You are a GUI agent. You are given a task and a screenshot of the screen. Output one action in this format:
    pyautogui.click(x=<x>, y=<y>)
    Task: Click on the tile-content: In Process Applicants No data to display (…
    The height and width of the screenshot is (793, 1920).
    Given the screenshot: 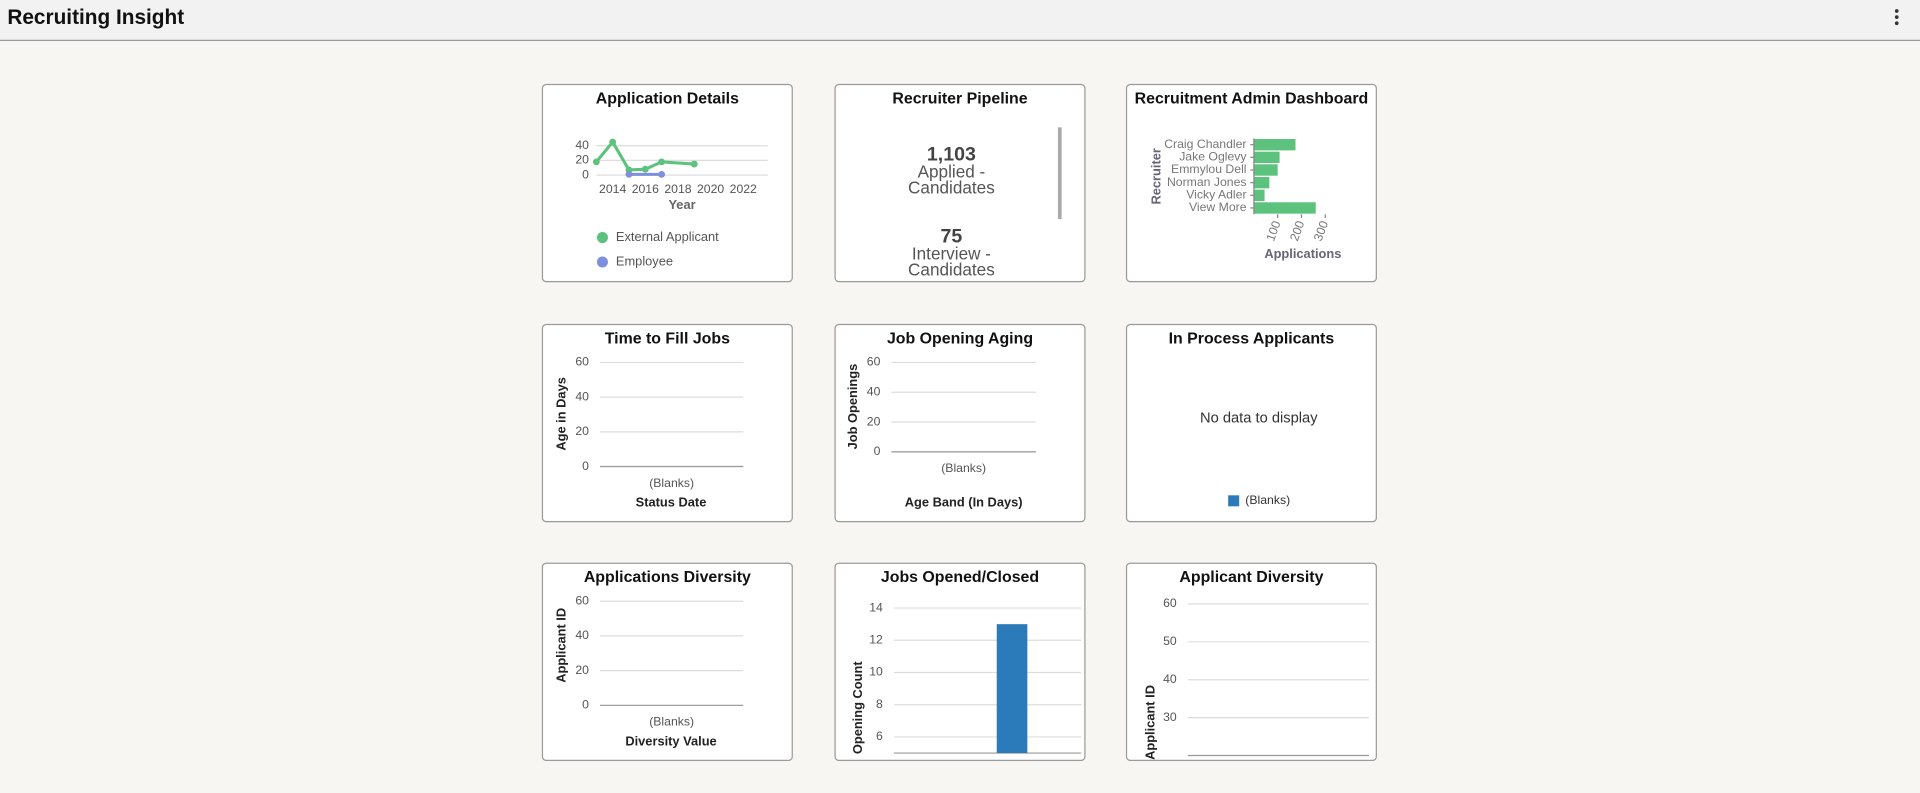 What is the action you would take?
    pyautogui.click(x=1252, y=418)
    